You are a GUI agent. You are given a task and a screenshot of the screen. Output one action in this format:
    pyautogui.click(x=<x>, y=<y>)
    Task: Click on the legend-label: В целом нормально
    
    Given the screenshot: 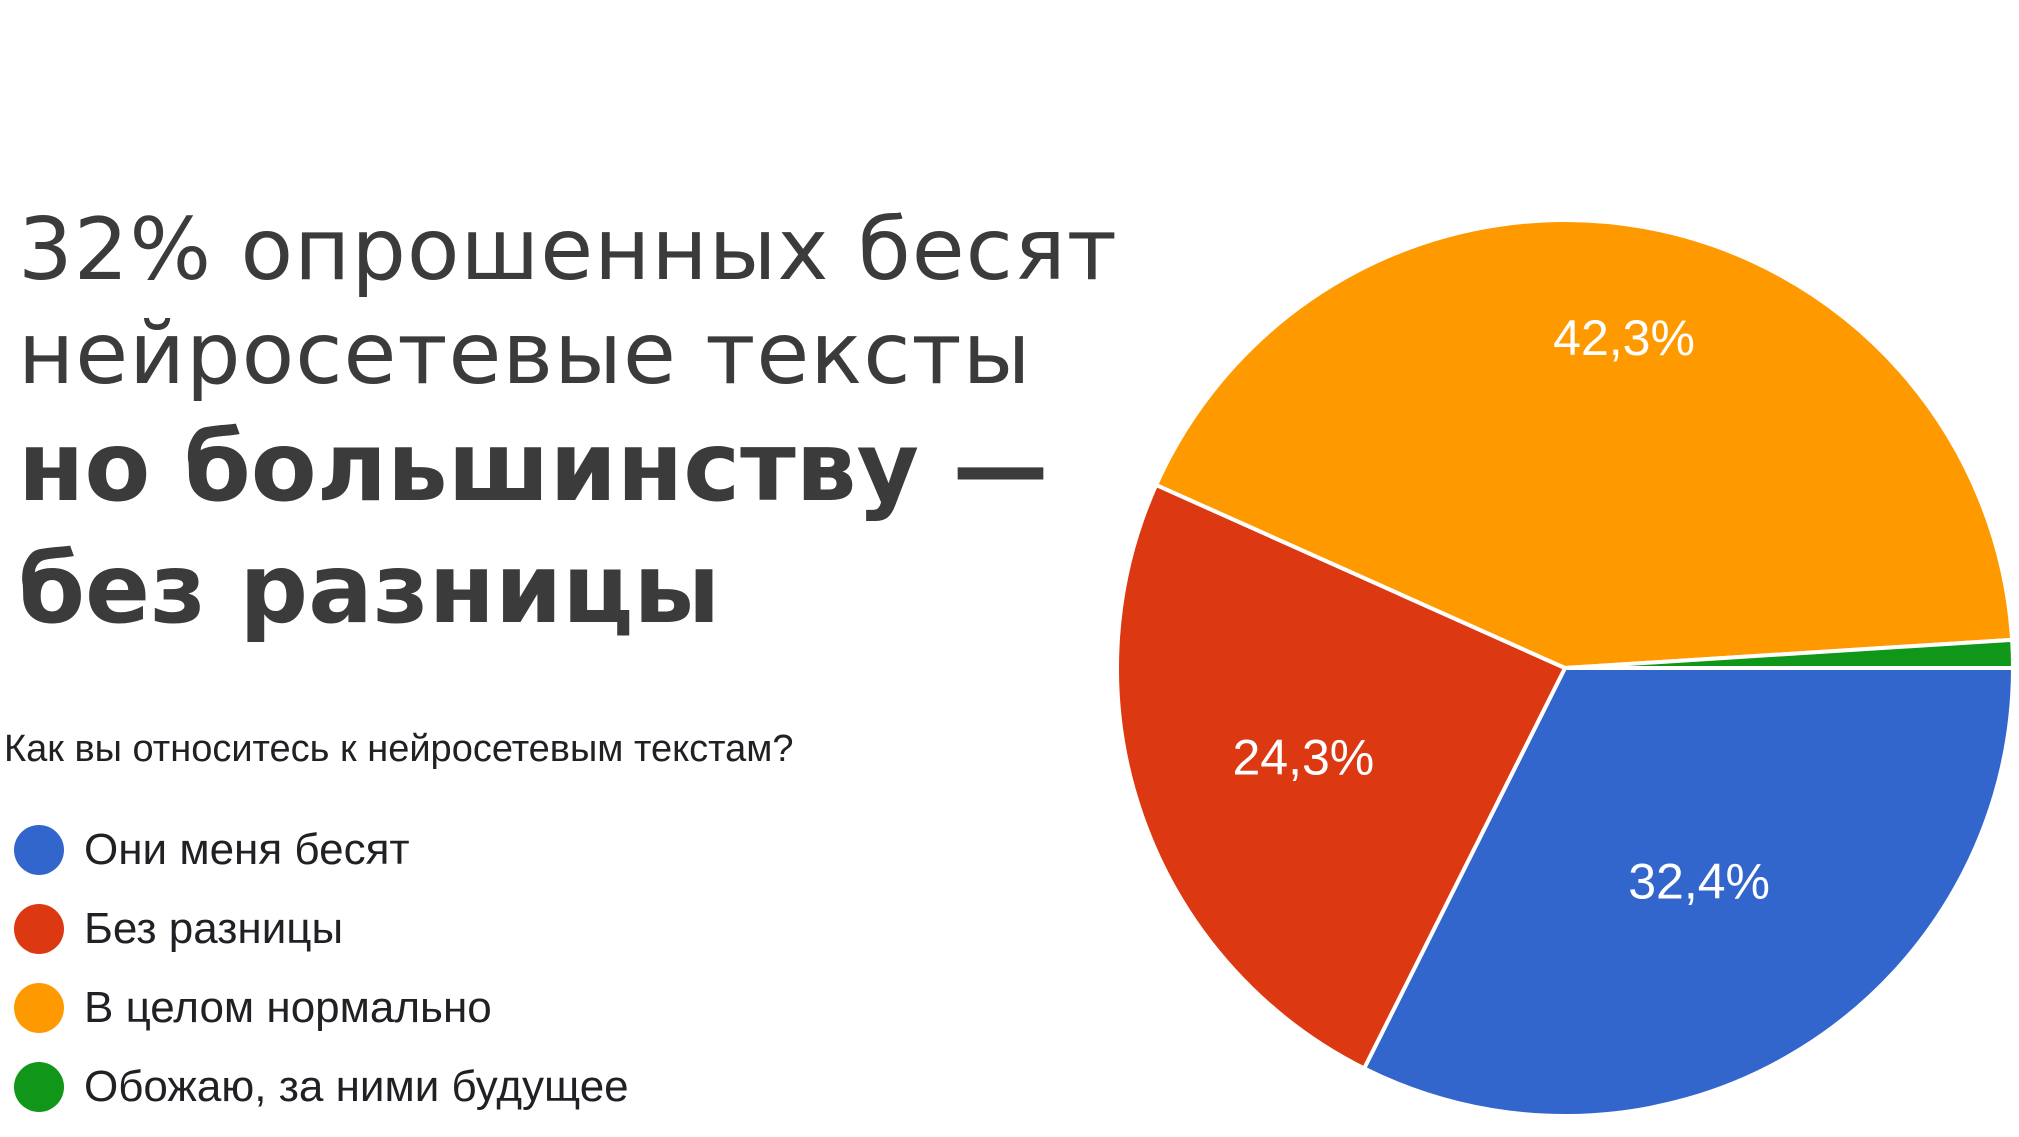 What is the action you would take?
    pyautogui.click(x=288, y=1007)
    